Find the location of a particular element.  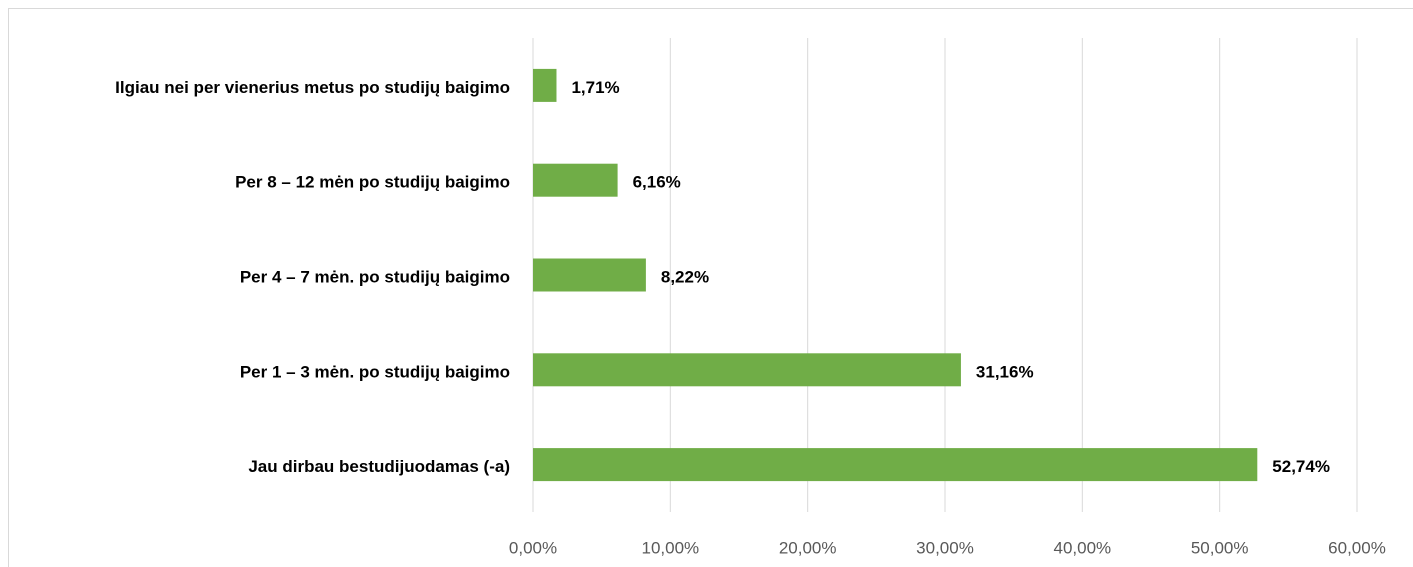

x-tick-label: 10,00% is located at coordinates (670, 547).